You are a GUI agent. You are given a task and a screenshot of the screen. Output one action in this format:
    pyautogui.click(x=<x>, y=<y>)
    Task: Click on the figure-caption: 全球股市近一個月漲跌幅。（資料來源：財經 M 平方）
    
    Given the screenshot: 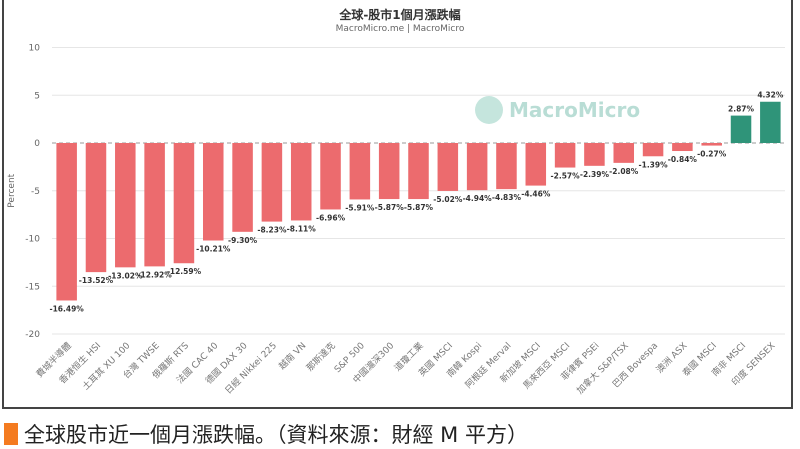 What is the action you would take?
    pyautogui.click(x=266, y=434)
    